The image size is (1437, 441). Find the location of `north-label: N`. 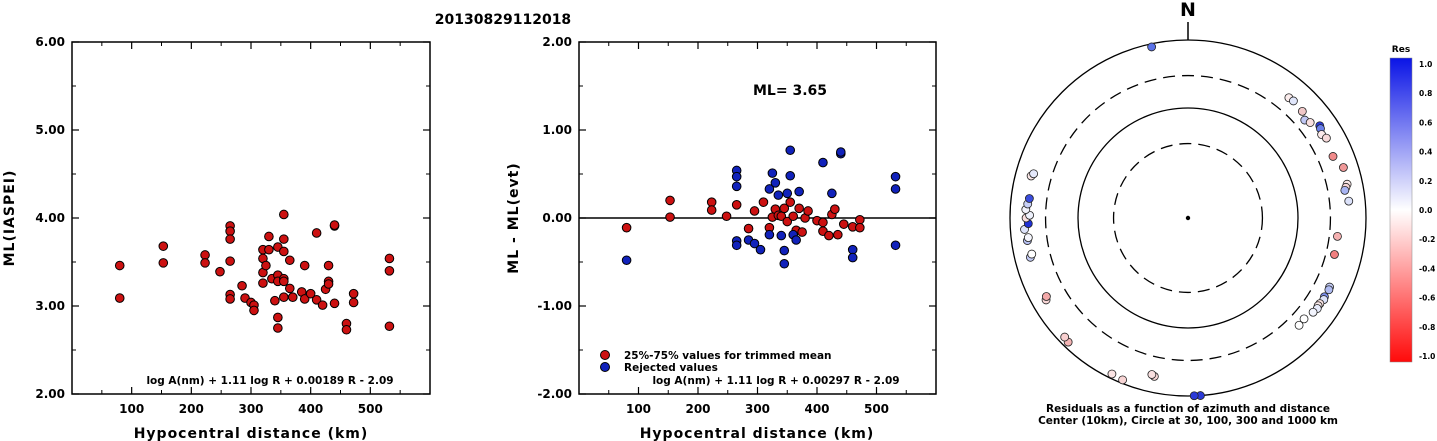

north-label: N is located at coordinates (1188, 10).